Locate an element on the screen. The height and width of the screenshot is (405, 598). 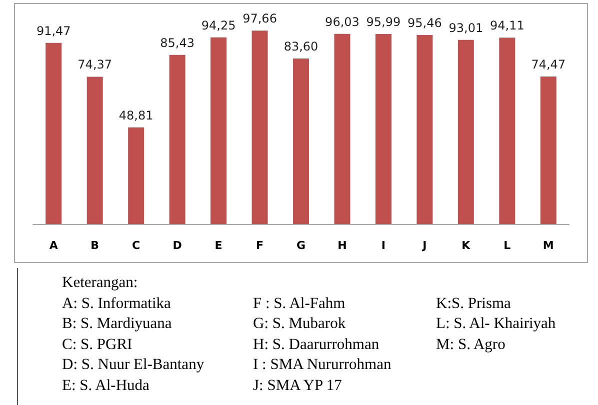
text: J: SMA YP 17 is located at coordinates (297, 385).